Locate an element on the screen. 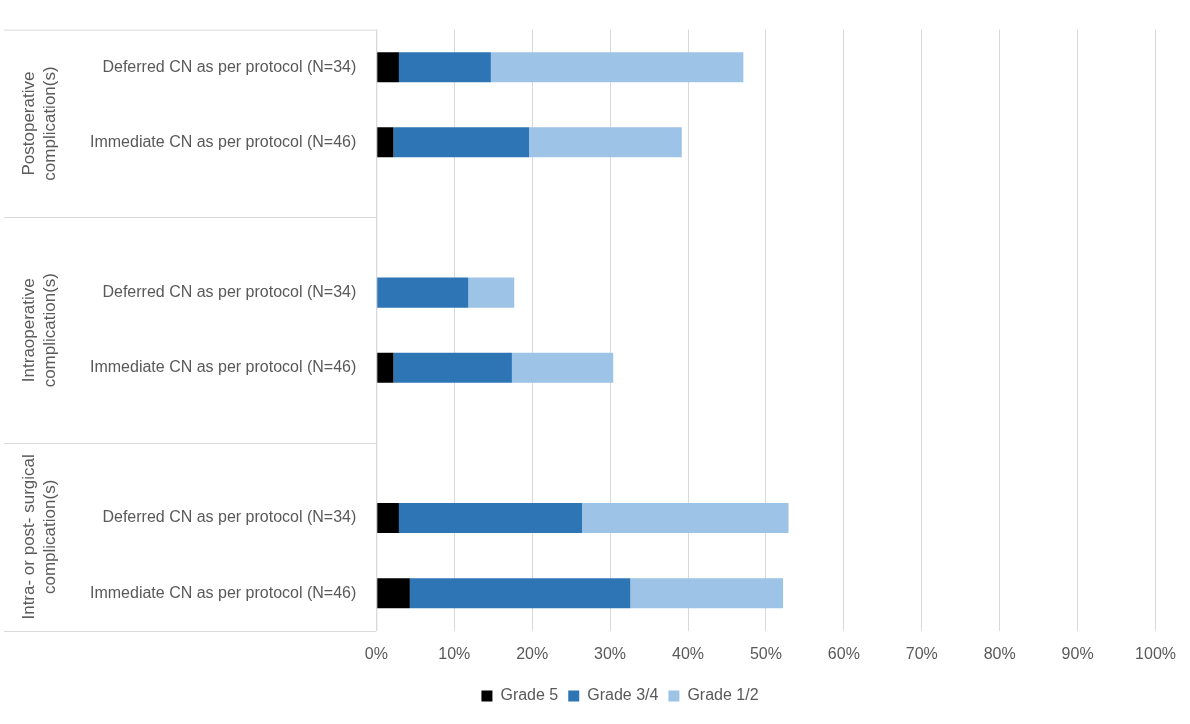 This screenshot has height=724, width=1190. x-tick-label: 20% is located at coordinates (532, 653).